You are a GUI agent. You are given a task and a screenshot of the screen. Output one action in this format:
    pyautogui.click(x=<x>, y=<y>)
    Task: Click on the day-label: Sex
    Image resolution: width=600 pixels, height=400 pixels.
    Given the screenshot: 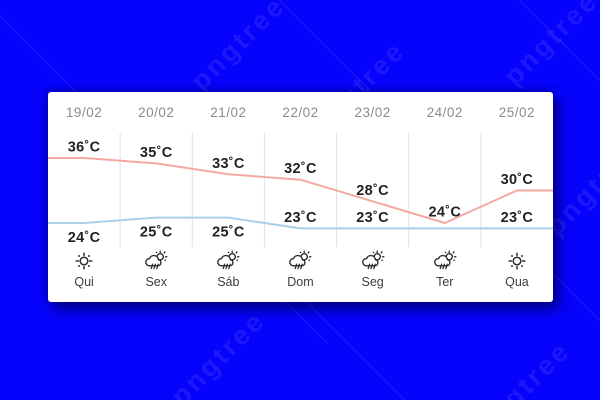 What is the action you would take?
    pyautogui.click(x=156, y=282)
    